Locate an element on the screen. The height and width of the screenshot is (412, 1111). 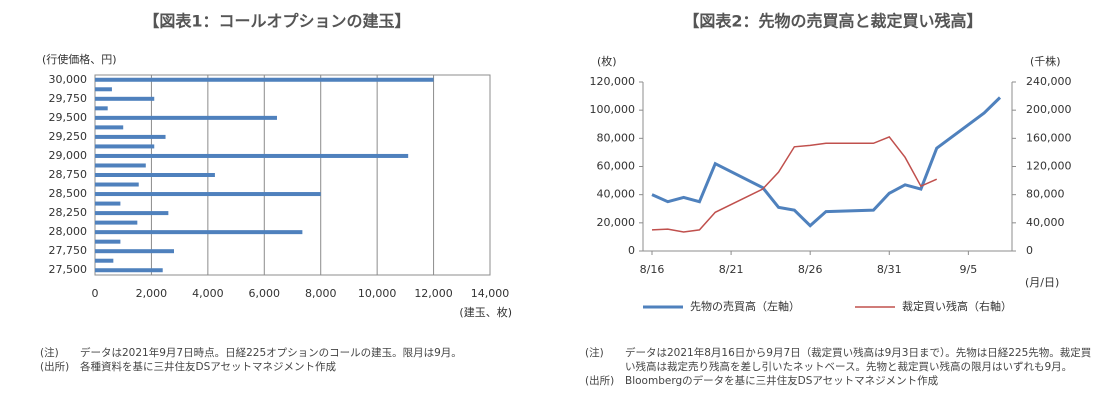
note-text: データは2021年9月7日時点。日経225オプションのコールの建玉。限月は9月。 is located at coordinates (271, 353).